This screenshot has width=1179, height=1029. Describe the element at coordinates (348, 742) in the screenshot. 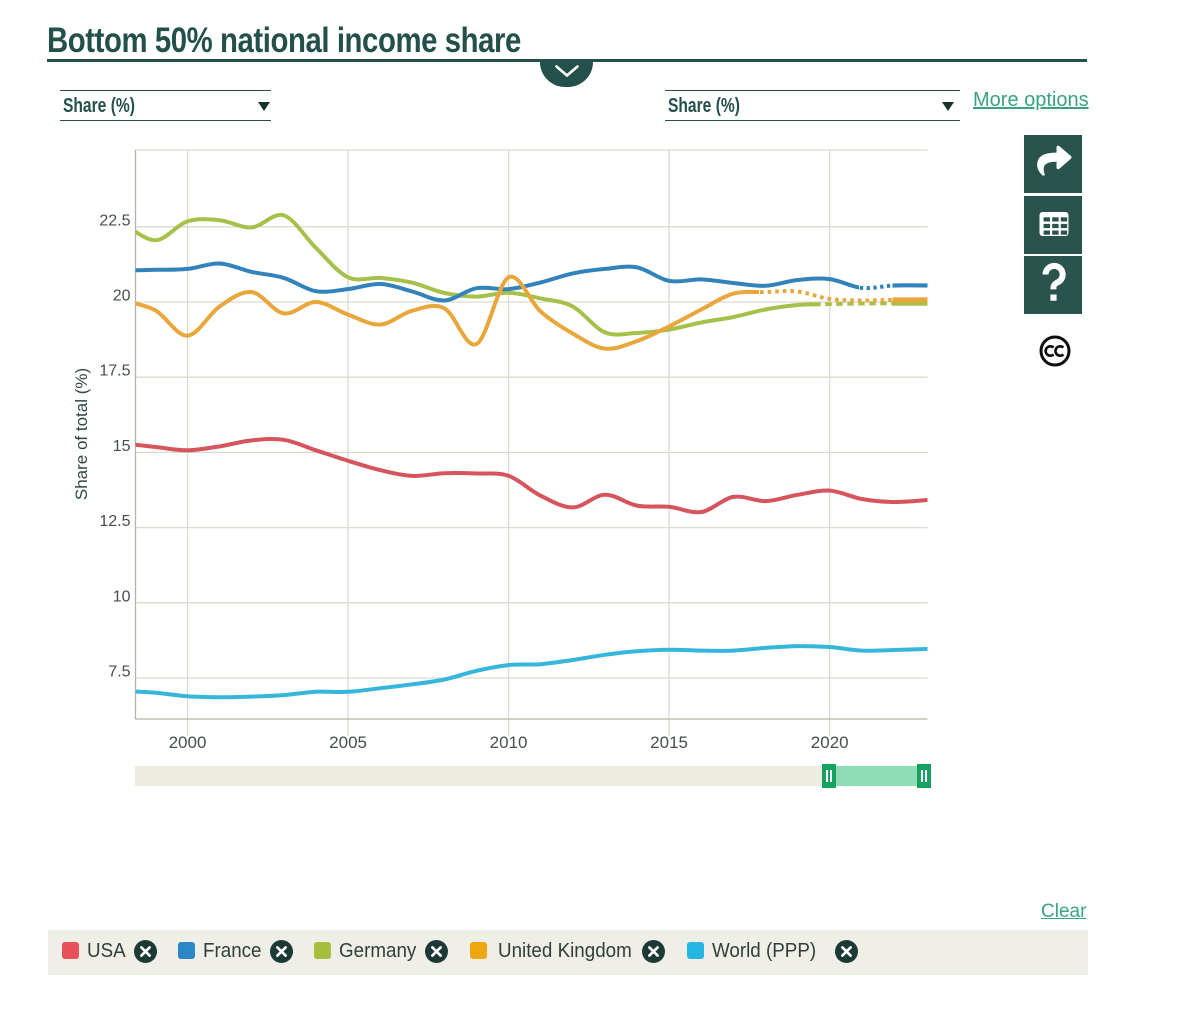

I see `svg-text: 2005` at that location.